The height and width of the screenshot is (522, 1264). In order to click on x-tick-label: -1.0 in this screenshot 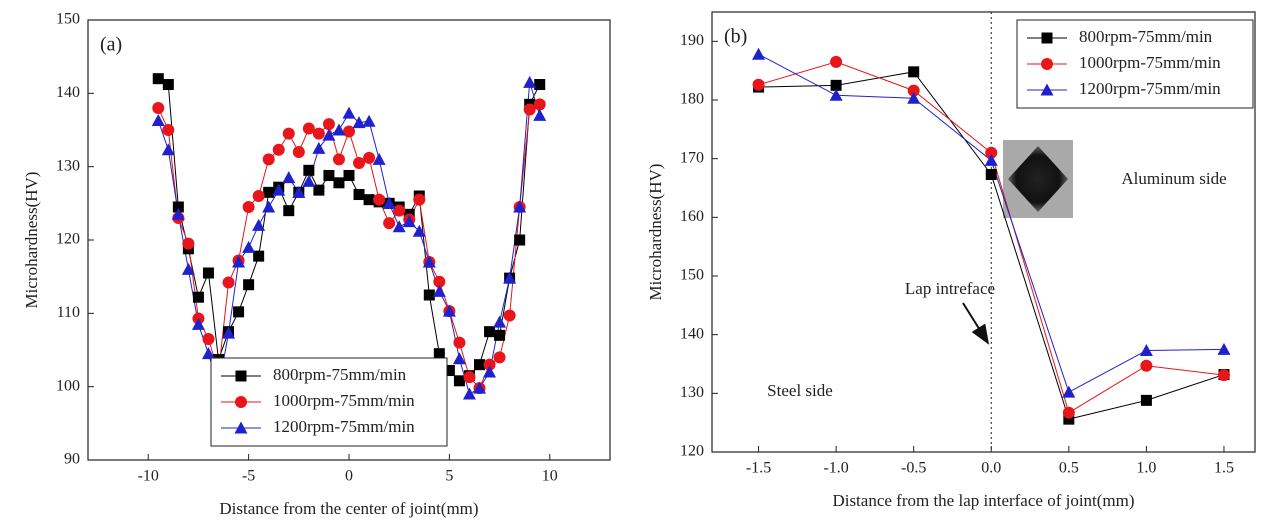, I will do `click(835, 468)`.